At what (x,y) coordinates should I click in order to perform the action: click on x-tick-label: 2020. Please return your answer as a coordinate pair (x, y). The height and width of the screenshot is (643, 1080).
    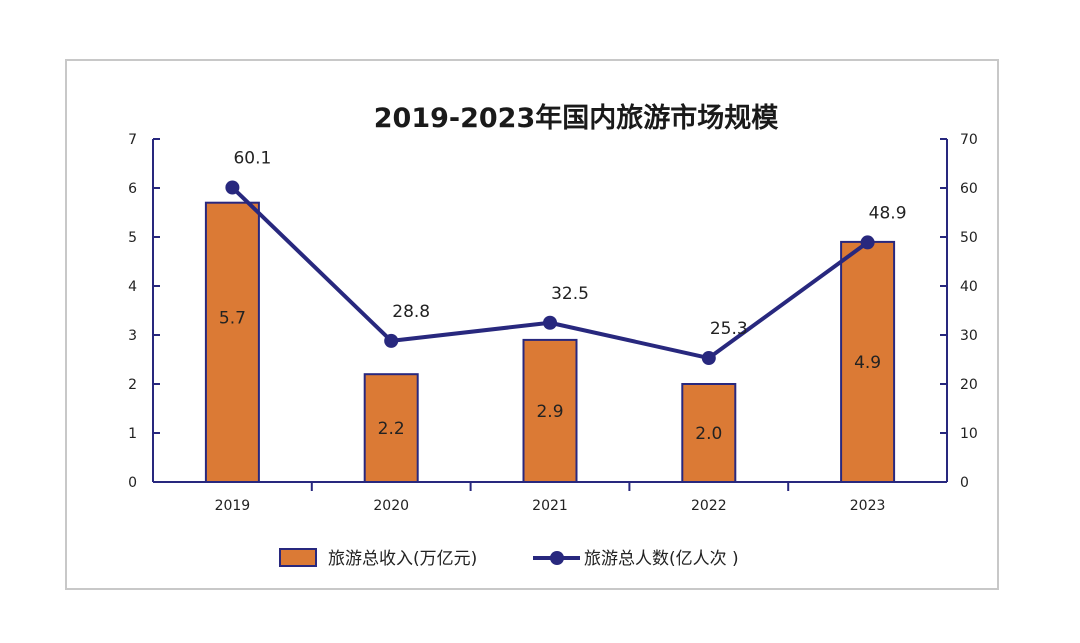
    Looking at the image, I should click on (391, 506).